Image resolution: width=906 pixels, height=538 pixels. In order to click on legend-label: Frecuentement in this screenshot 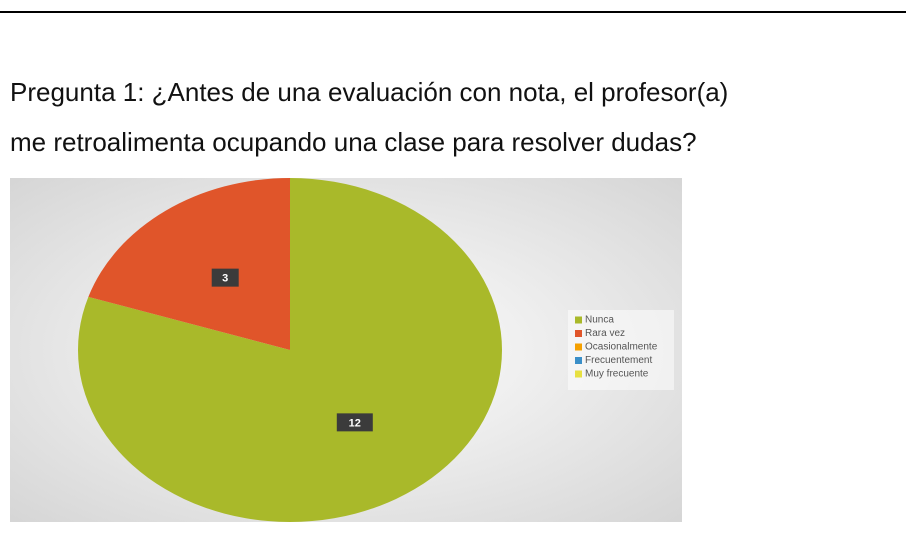, I will do `click(618, 360)`.